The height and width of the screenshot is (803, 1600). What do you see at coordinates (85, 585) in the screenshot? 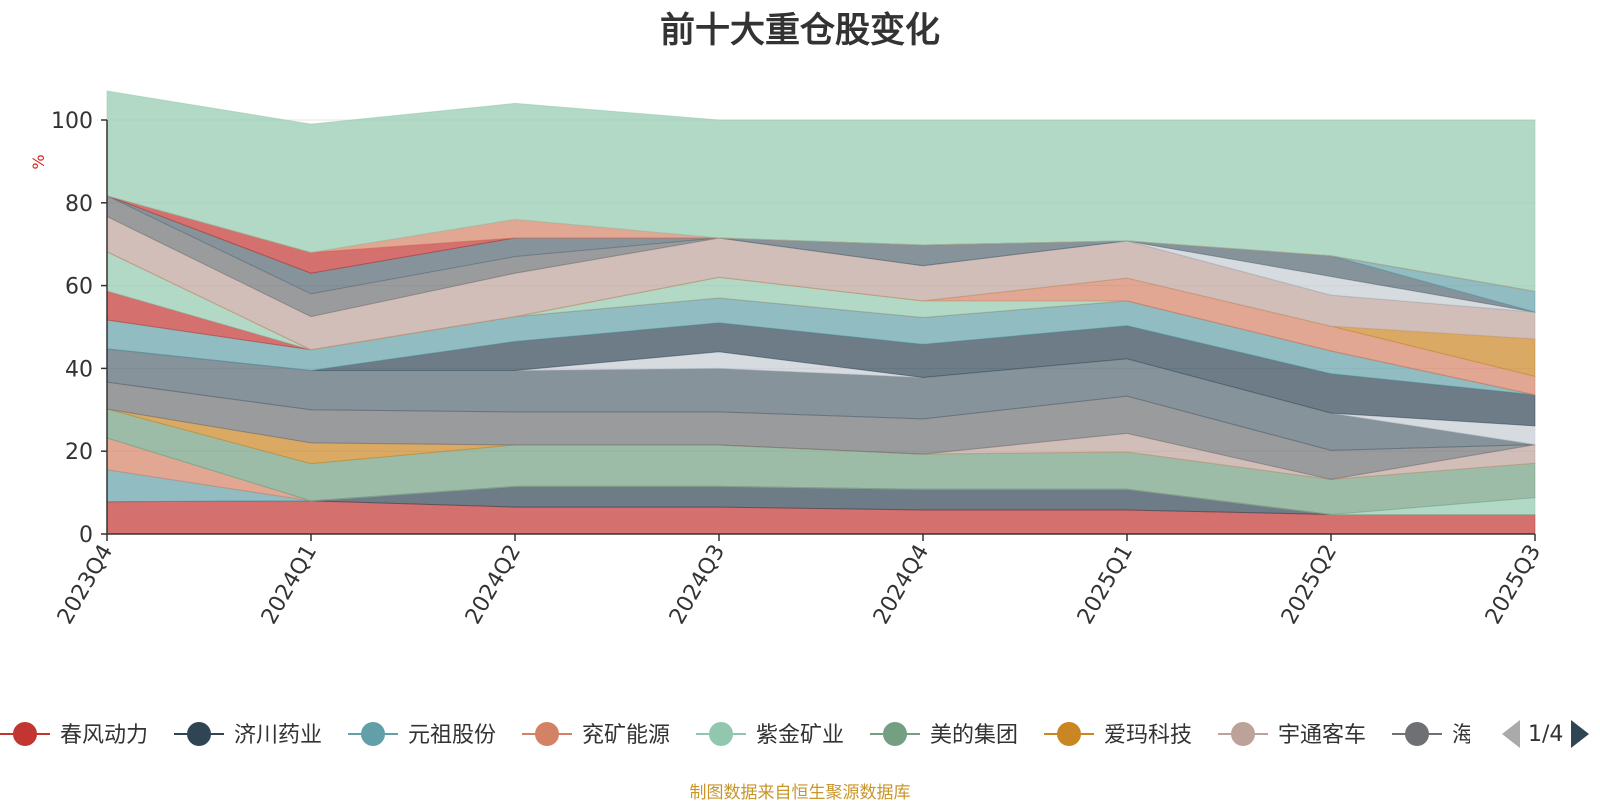
I see `x-tick-label: 2023Q4` at bounding box center [85, 585].